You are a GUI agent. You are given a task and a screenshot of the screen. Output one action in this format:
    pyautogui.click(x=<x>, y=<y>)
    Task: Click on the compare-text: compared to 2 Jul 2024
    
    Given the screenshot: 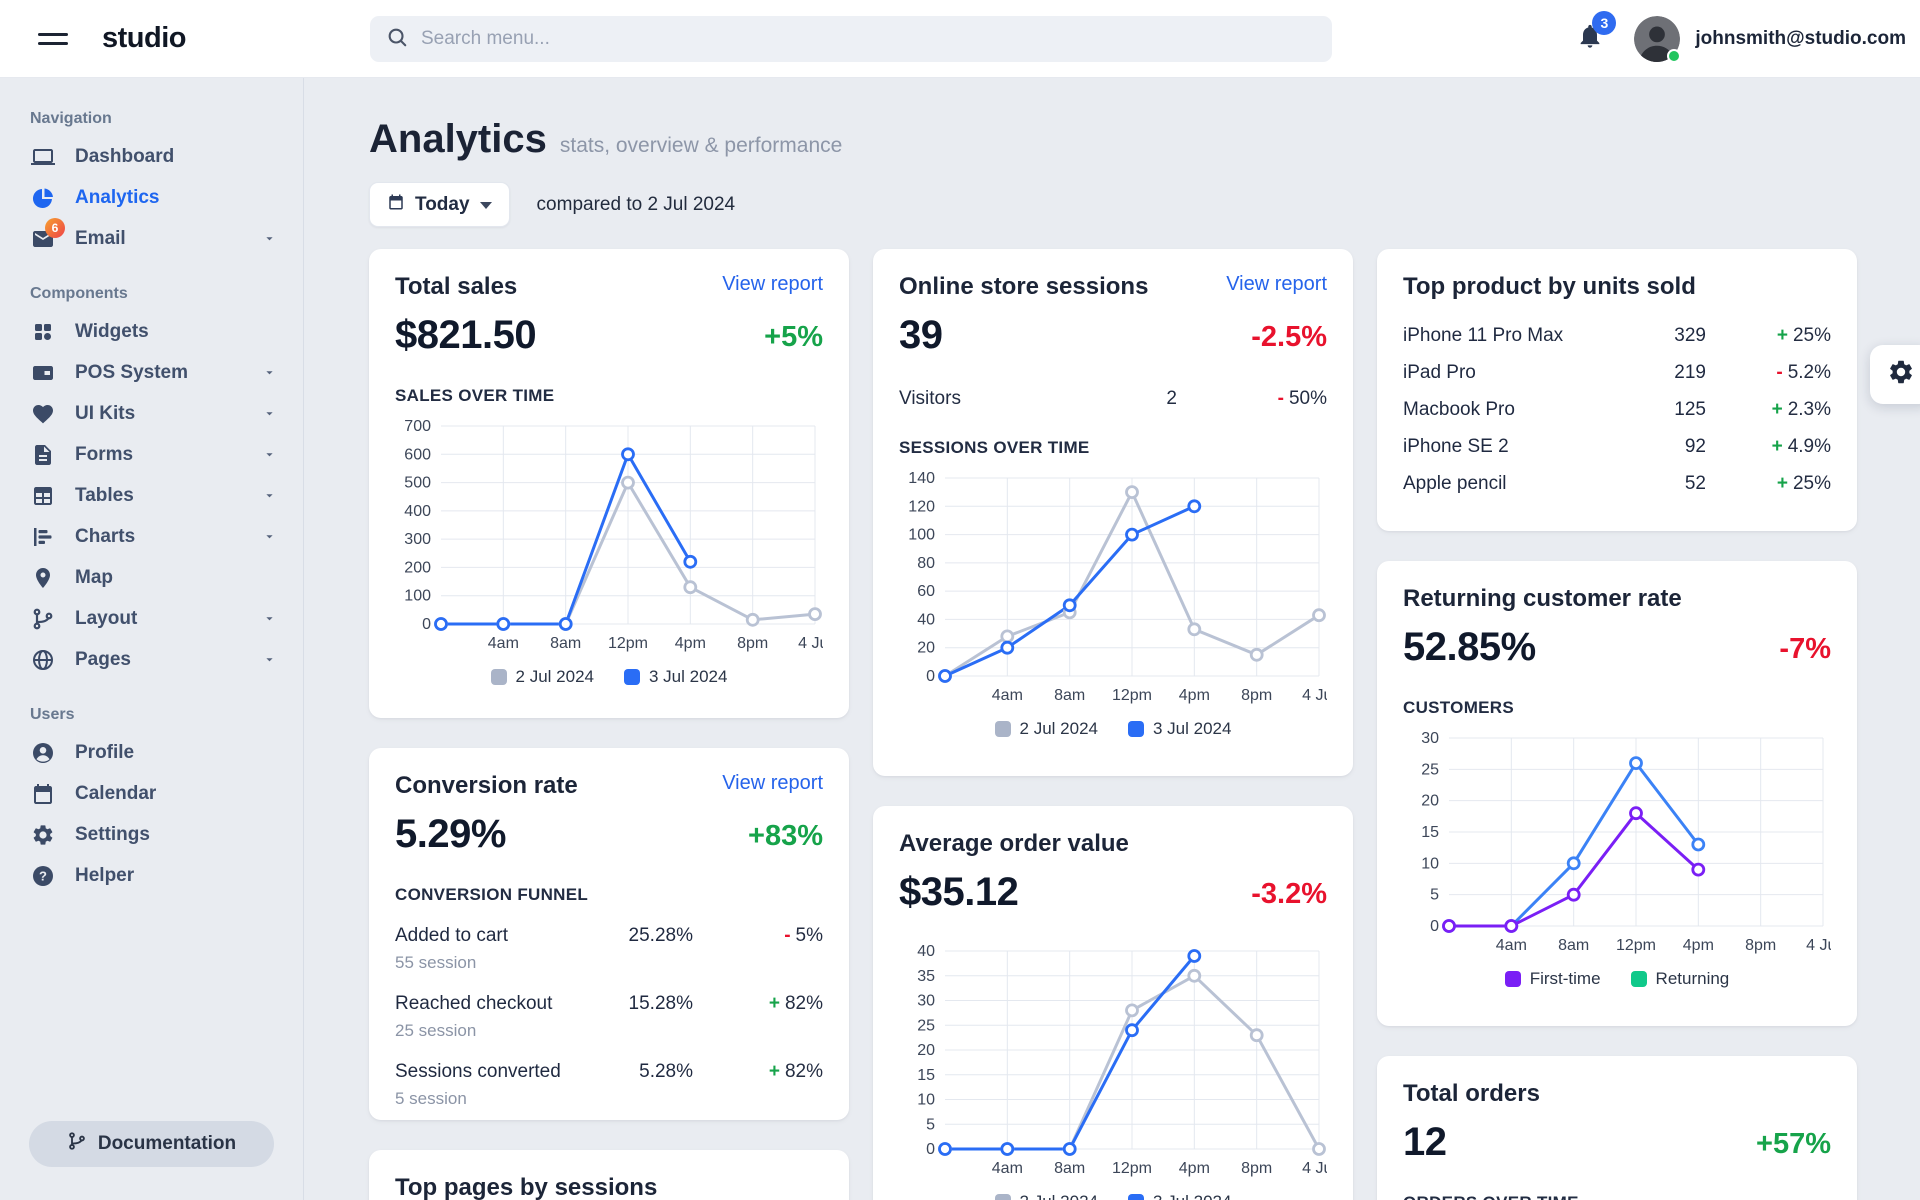 What is the action you would take?
    pyautogui.click(x=636, y=204)
    